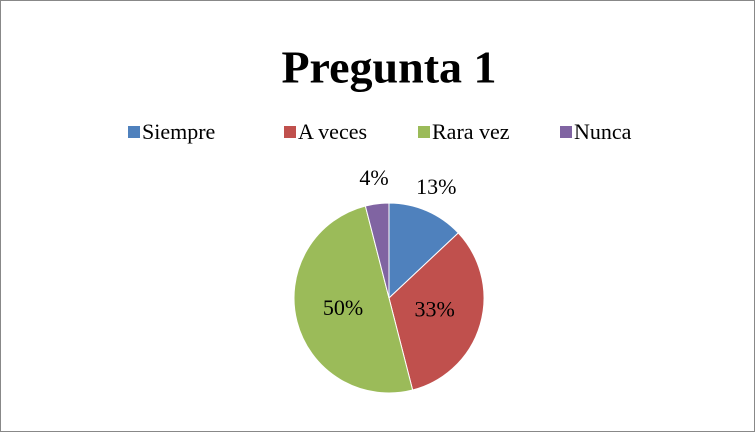 This screenshot has height=432, width=755. I want to click on data-label: 13%, so click(436, 186).